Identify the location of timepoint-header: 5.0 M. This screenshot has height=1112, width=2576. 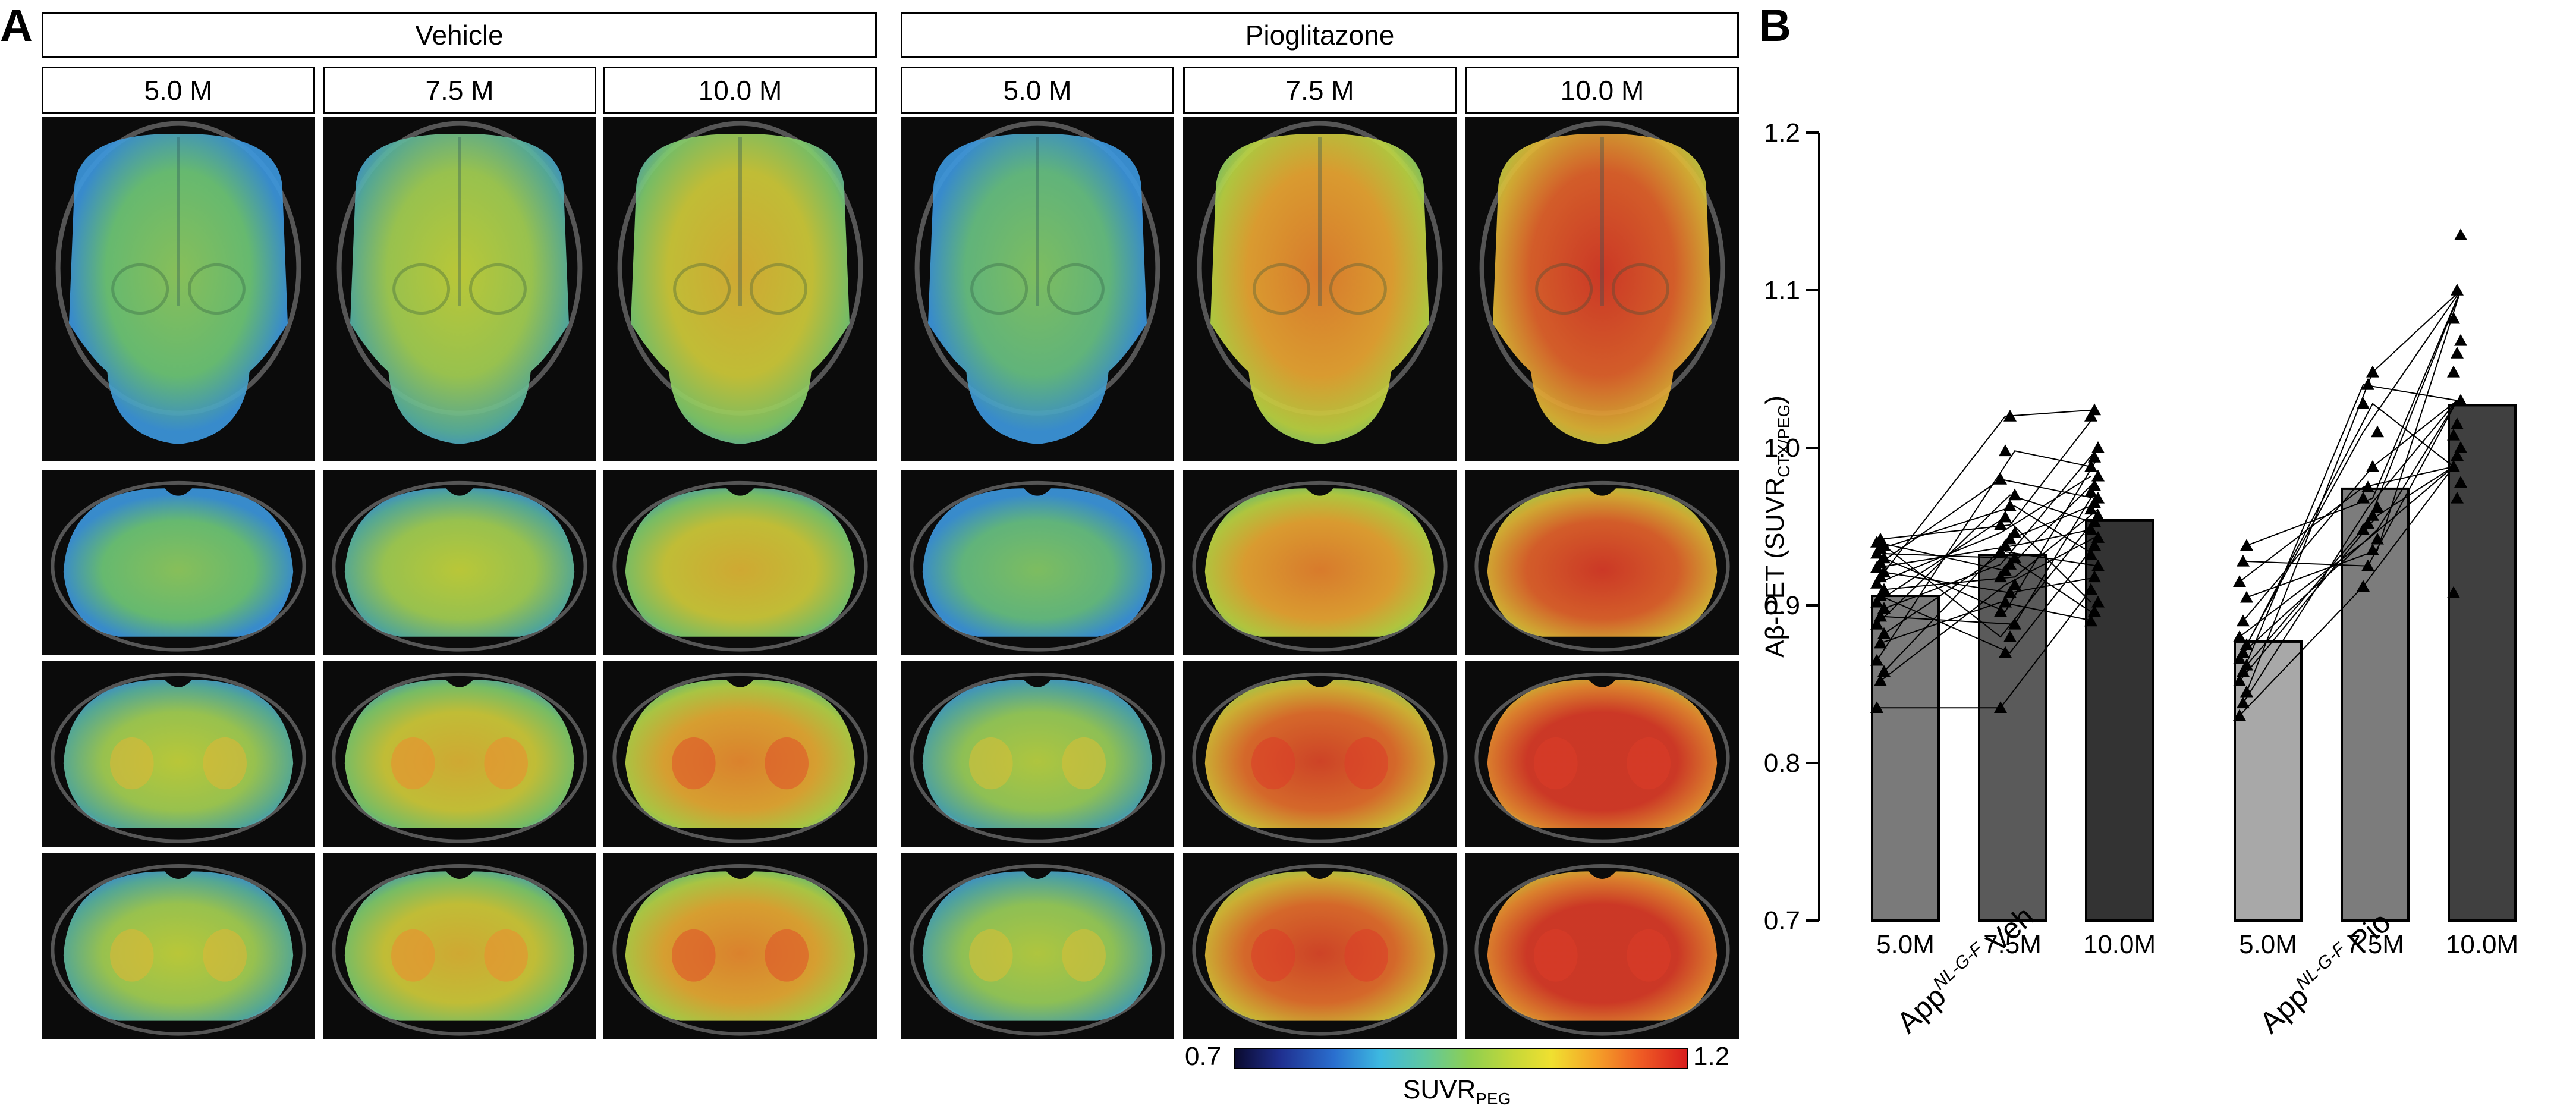
(1037, 90).